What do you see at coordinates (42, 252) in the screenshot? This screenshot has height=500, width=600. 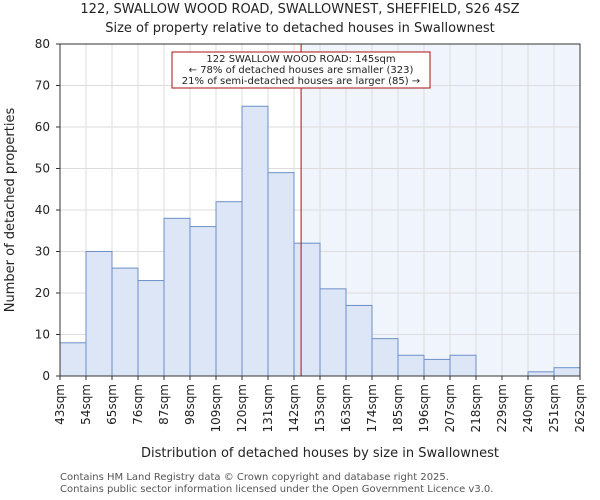 I see `y-tick-label-30: 30` at bounding box center [42, 252].